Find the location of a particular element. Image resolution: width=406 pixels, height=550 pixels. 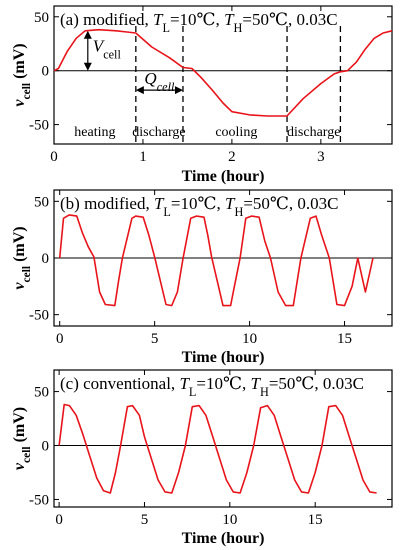

vcell-label: Vcell is located at coordinates (107, 48).